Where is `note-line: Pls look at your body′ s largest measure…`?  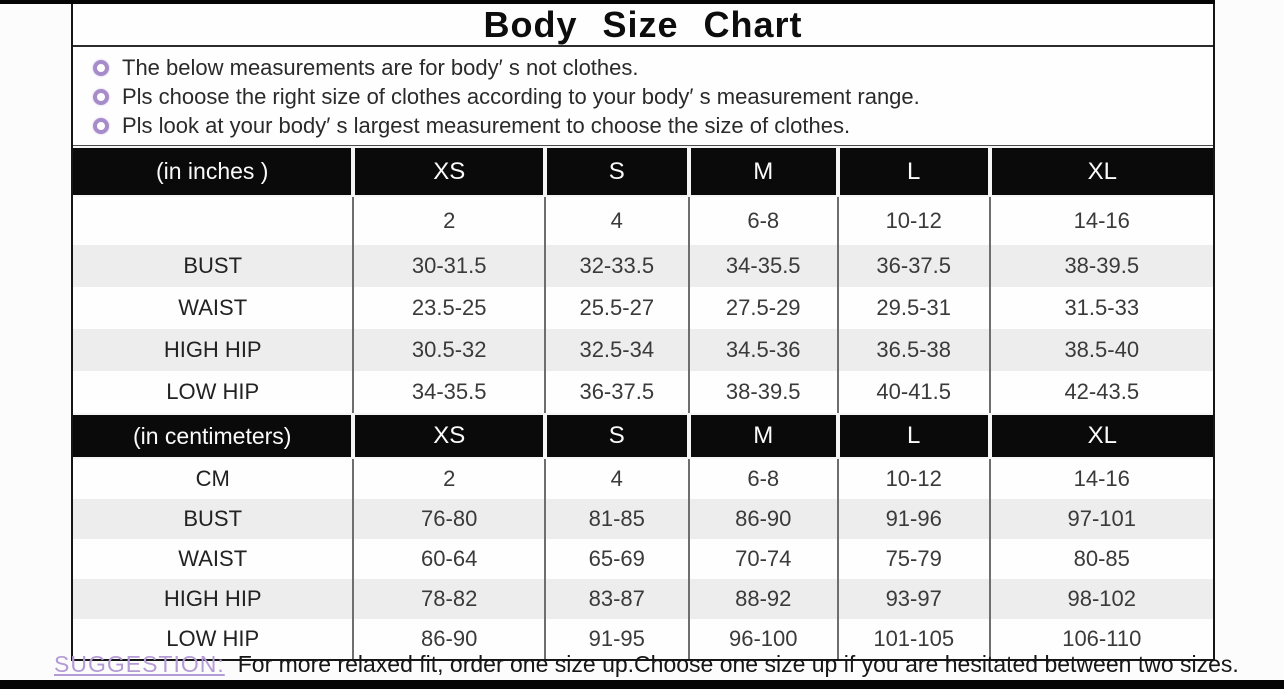
note-line: Pls look at your body′ s largest measure… is located at coordinates (646, 125).